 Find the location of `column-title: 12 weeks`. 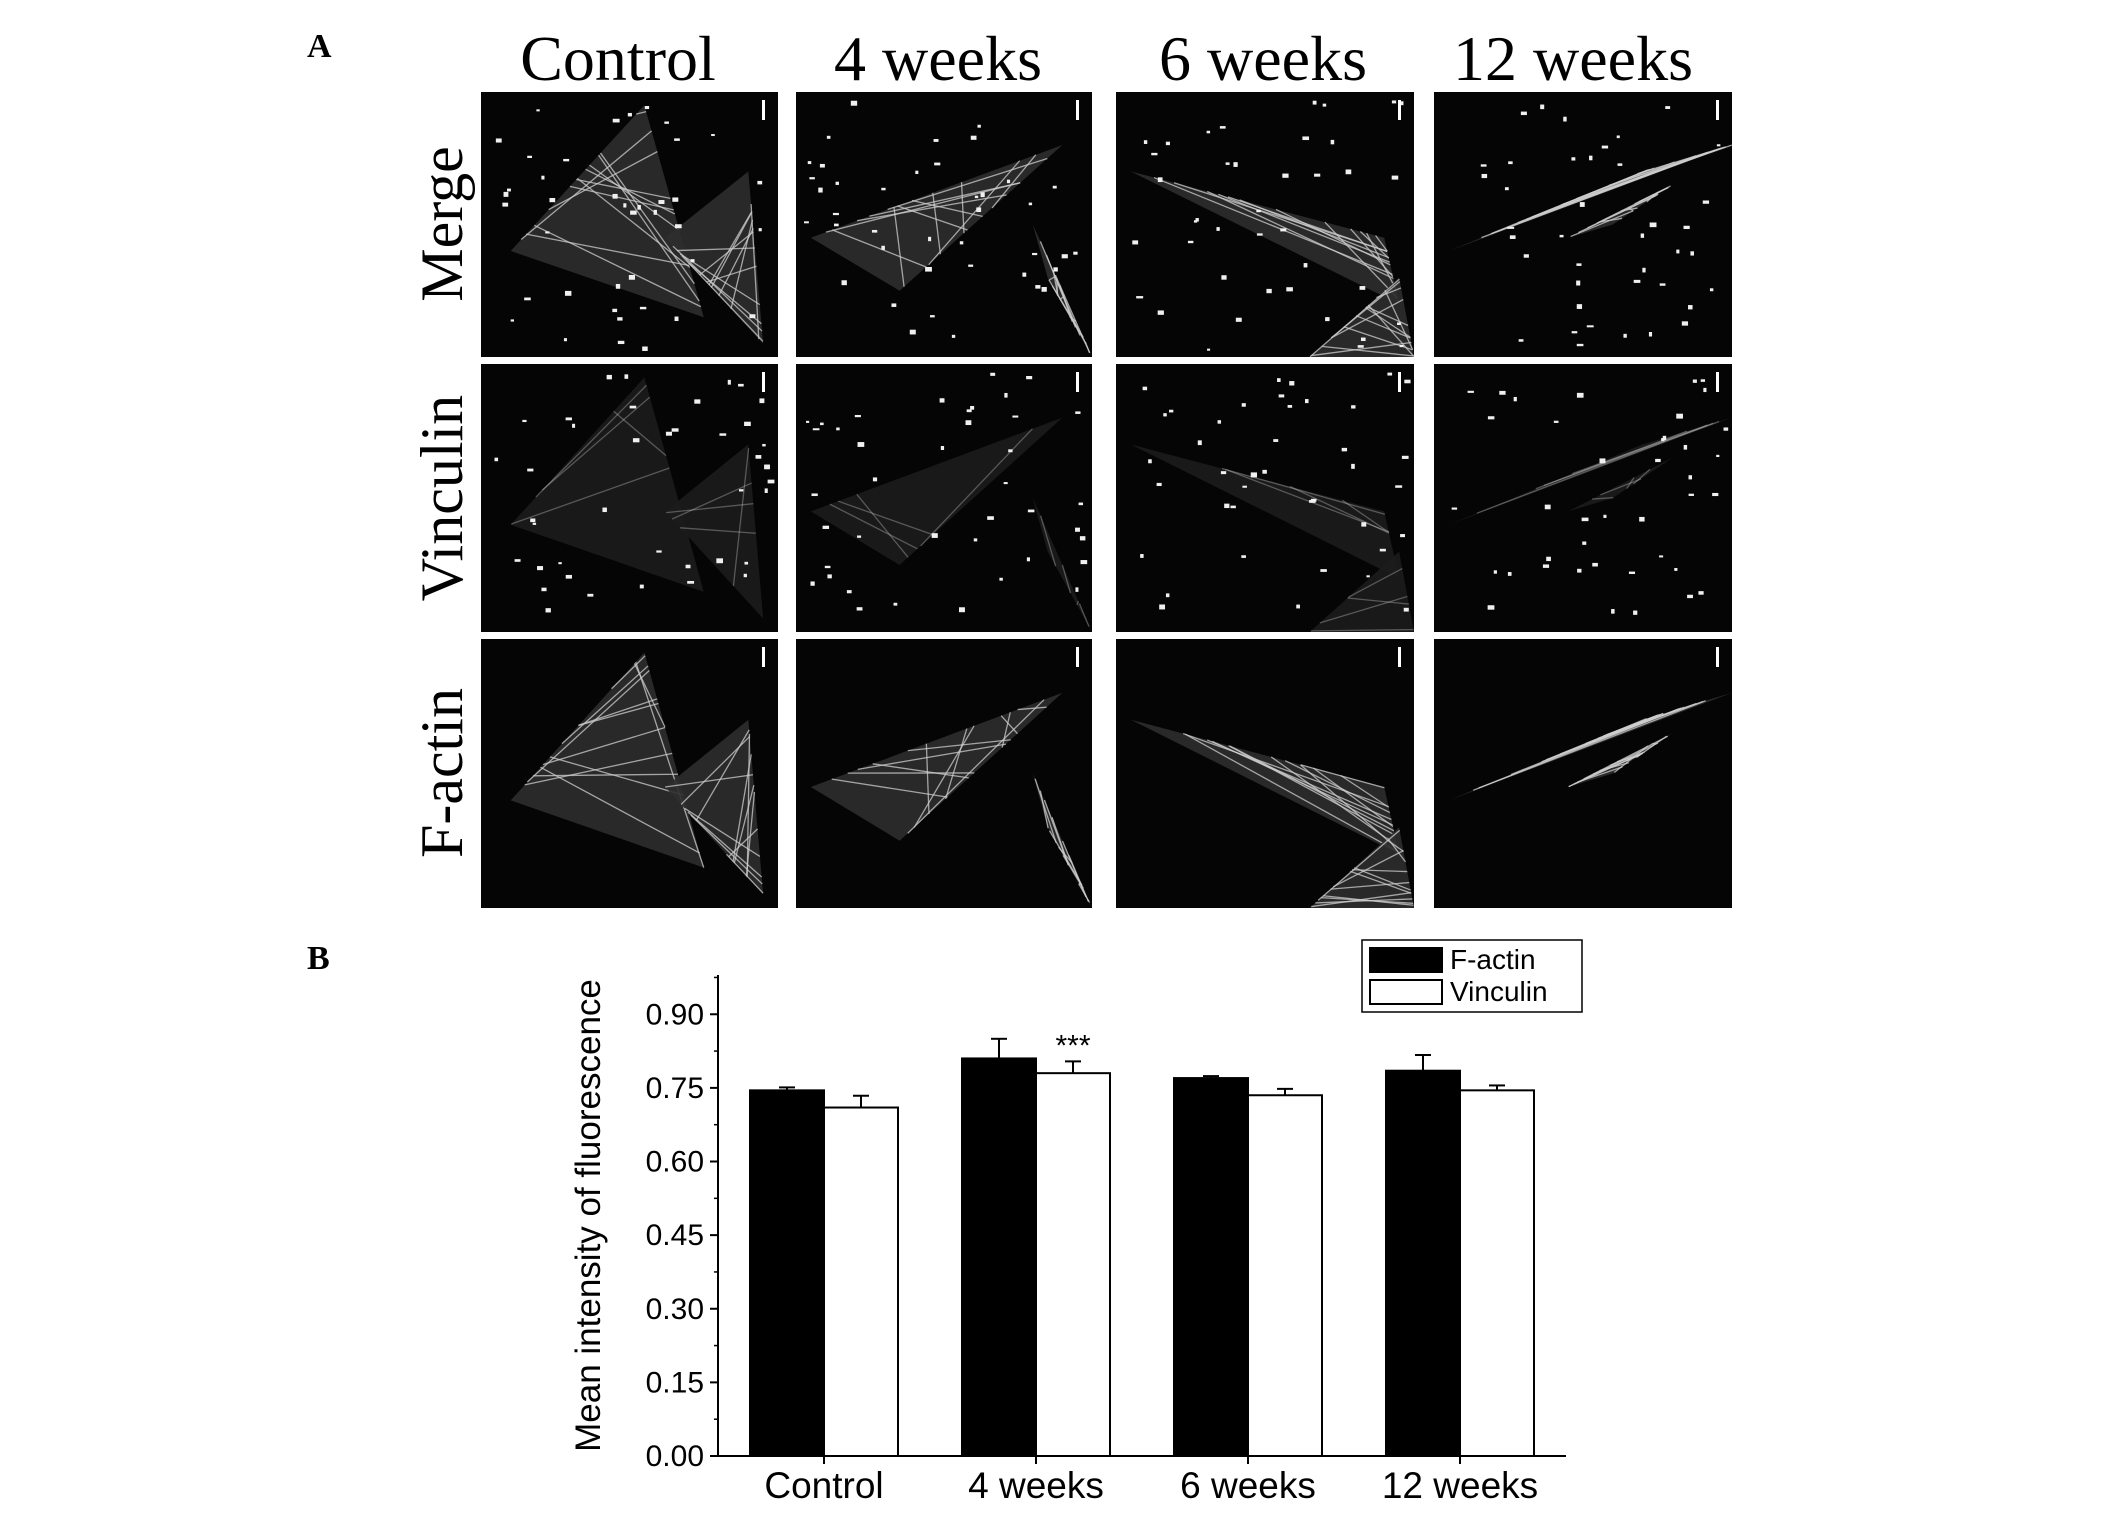

column-title: 12 weeks is located at coordinates (1573, 58).